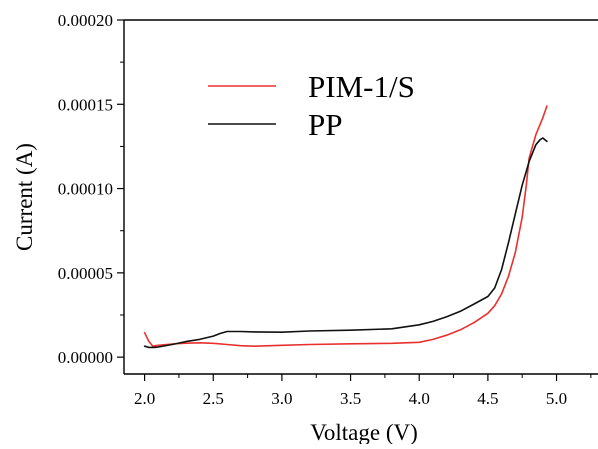 The height and width of the screenshot is (449, 598). I want to click on x-tick-label: 3.5, so click(350, 398).